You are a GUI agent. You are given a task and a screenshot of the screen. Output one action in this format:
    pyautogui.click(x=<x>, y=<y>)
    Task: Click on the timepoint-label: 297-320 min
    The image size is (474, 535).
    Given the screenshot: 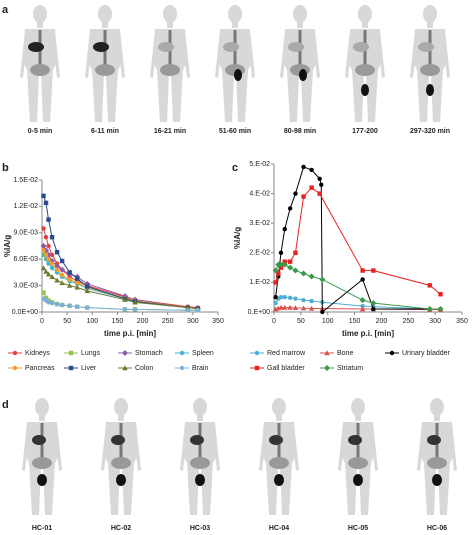 What is the action you would take?
    pyautogui.click(x=430, y=131)
    